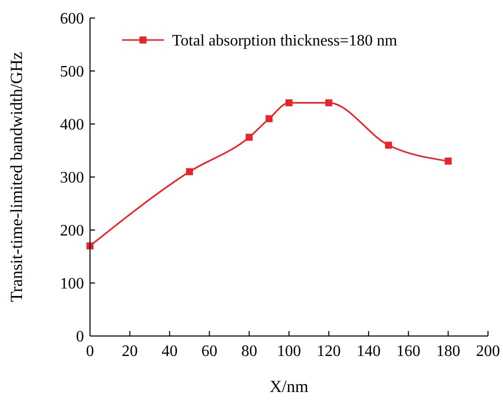  Describe the element at coordinates (72, 231) in the screenshot. I see `y-tick-label: 200` at that location.